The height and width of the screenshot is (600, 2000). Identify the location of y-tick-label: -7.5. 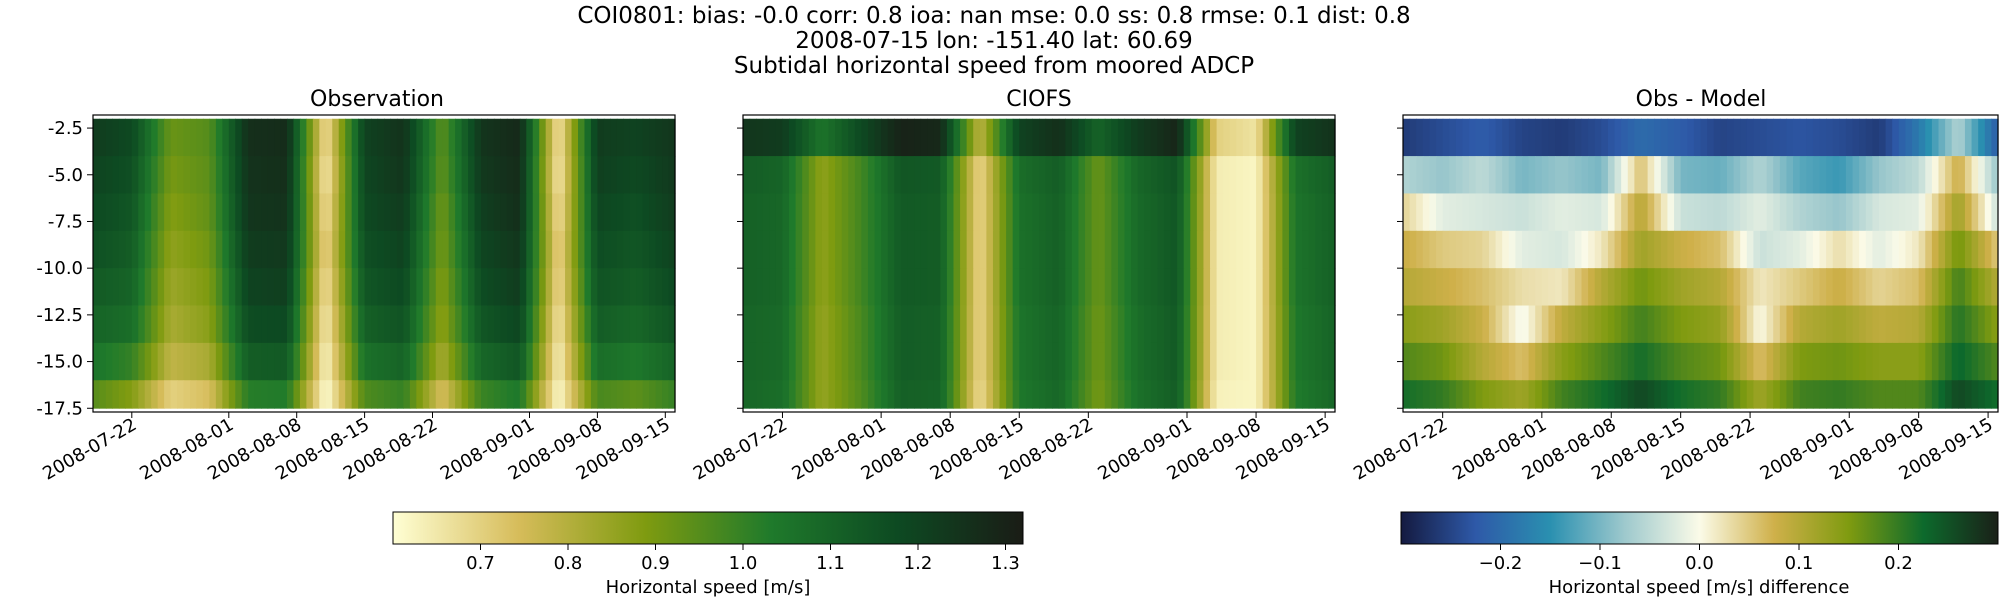
(65, 221).